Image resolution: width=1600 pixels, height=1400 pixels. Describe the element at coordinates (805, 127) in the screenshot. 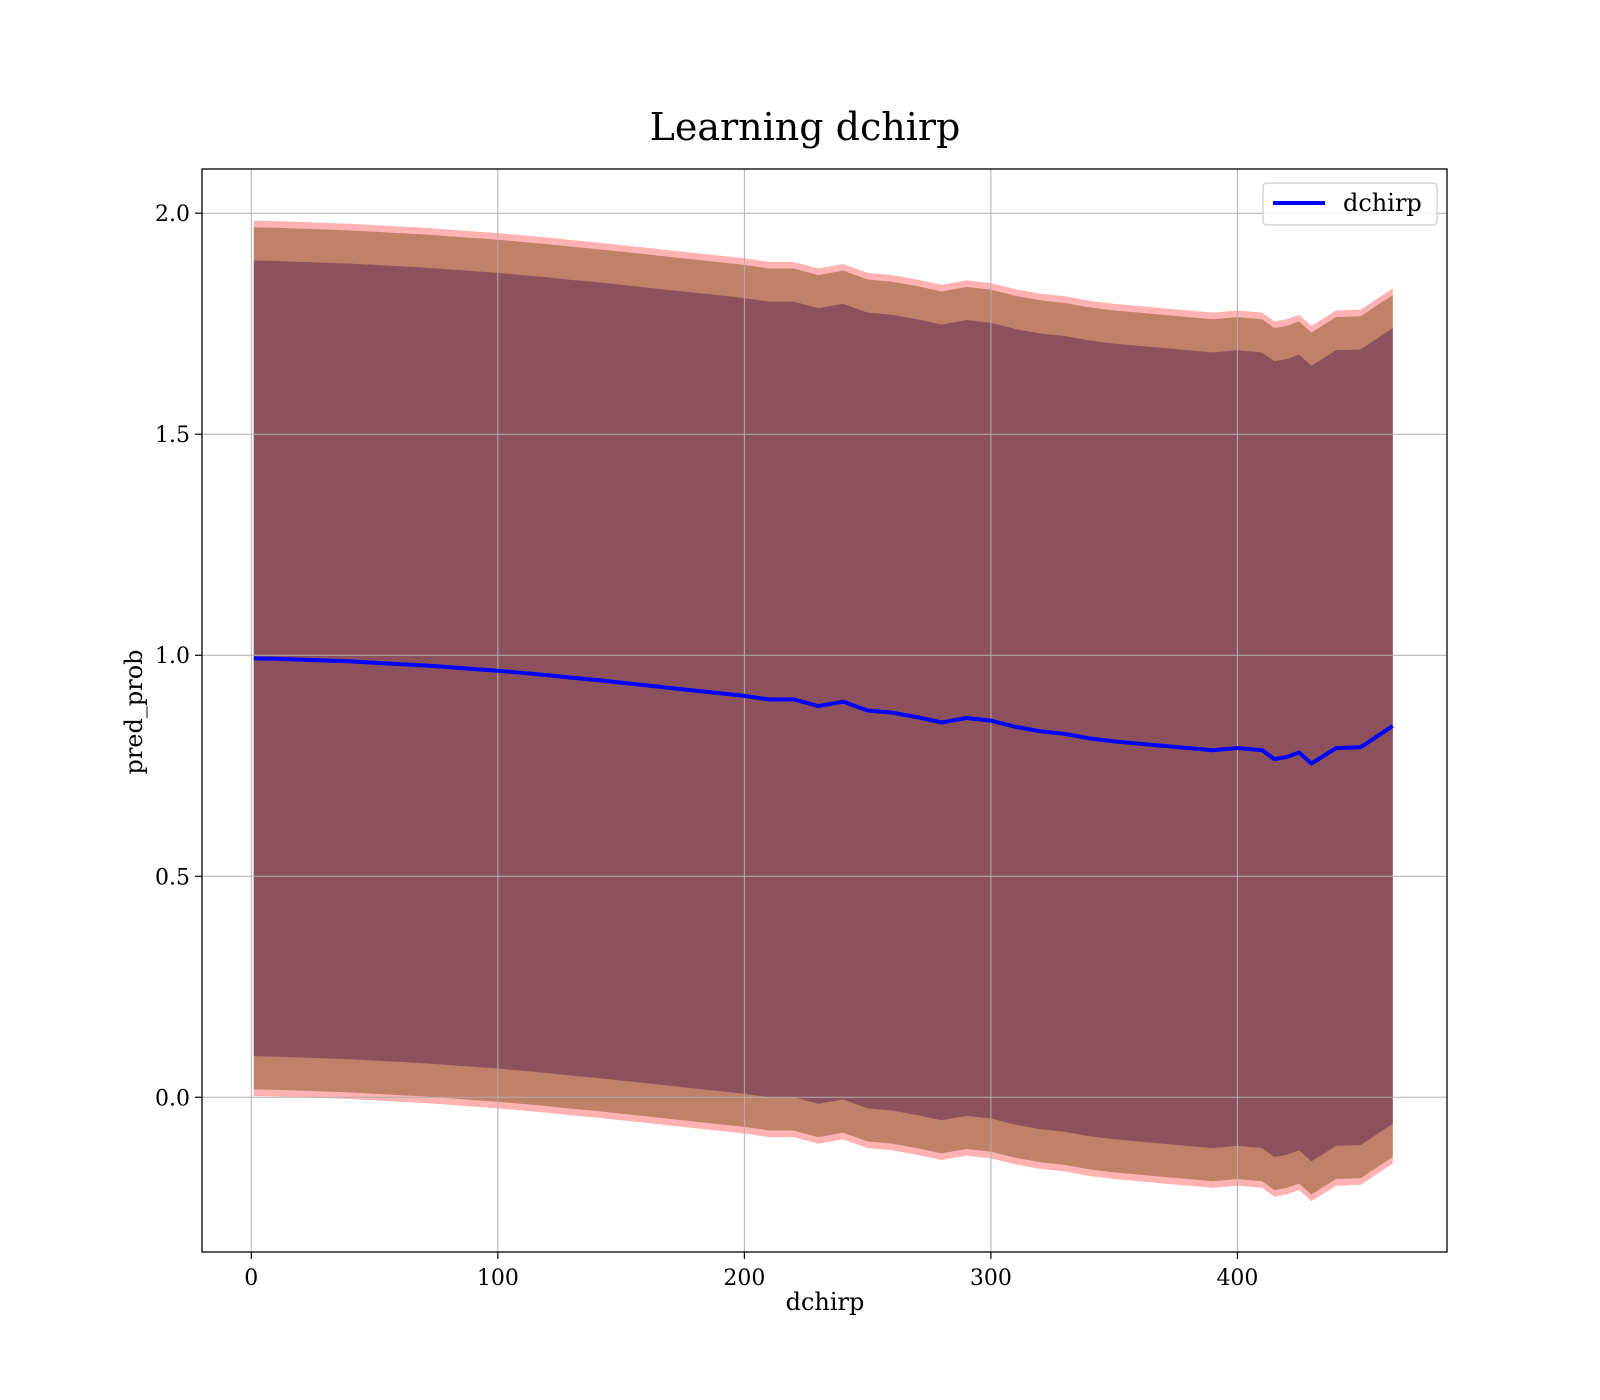

I see `chart-title: Learning dchirp` at that location.